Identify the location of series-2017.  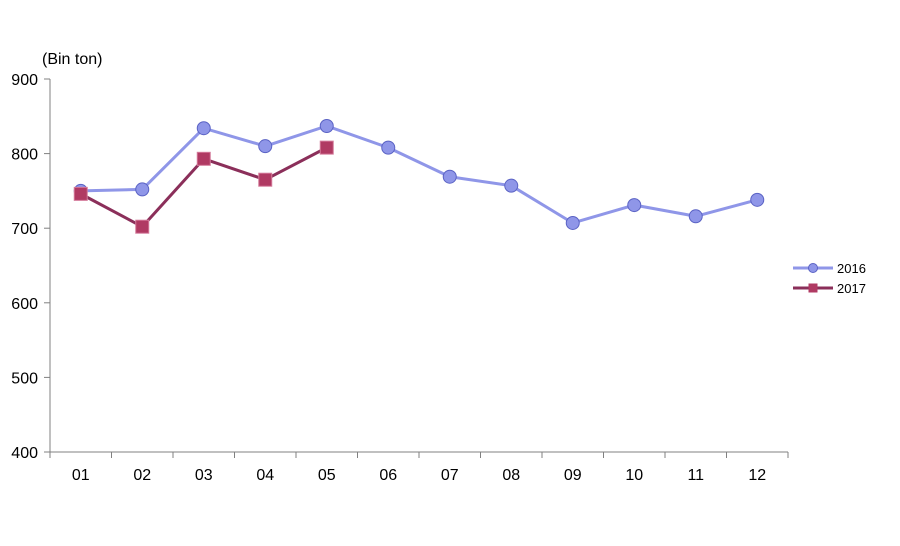
(203, 187).